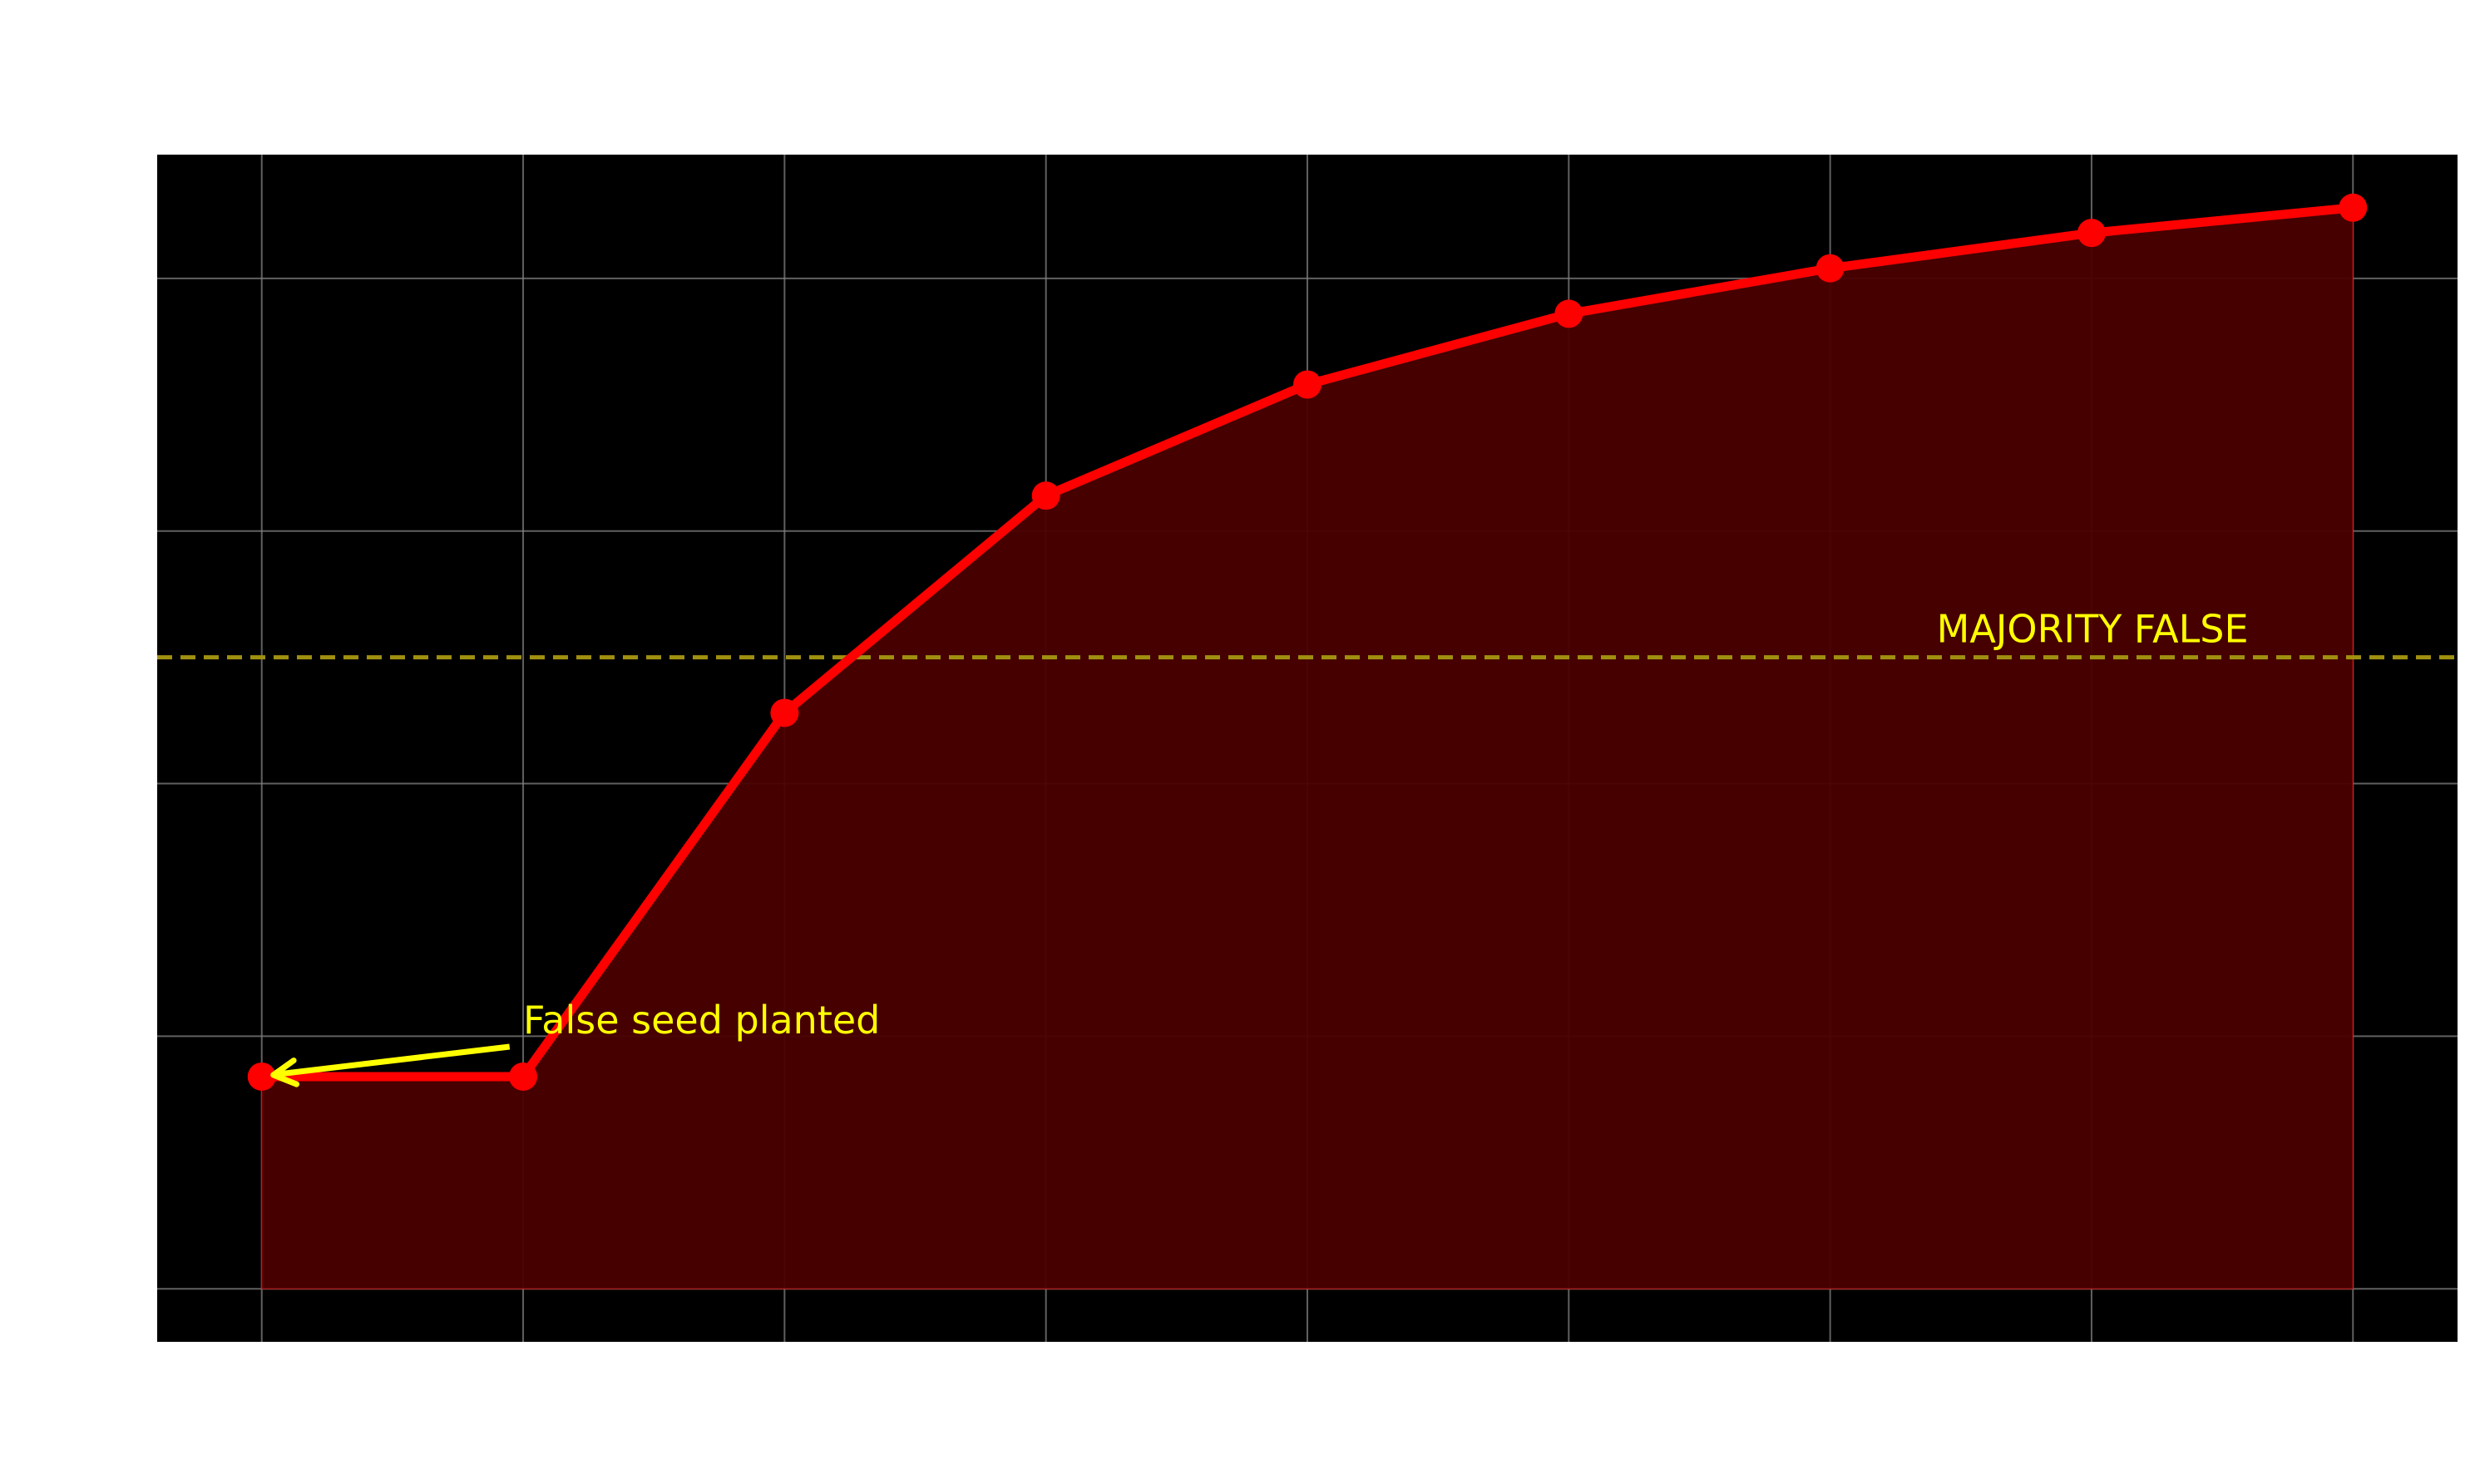  What do you see at coordinates (394, 1060) in the screenshot?
I see `annotation-arrow` at bounding box center [394, 1060].